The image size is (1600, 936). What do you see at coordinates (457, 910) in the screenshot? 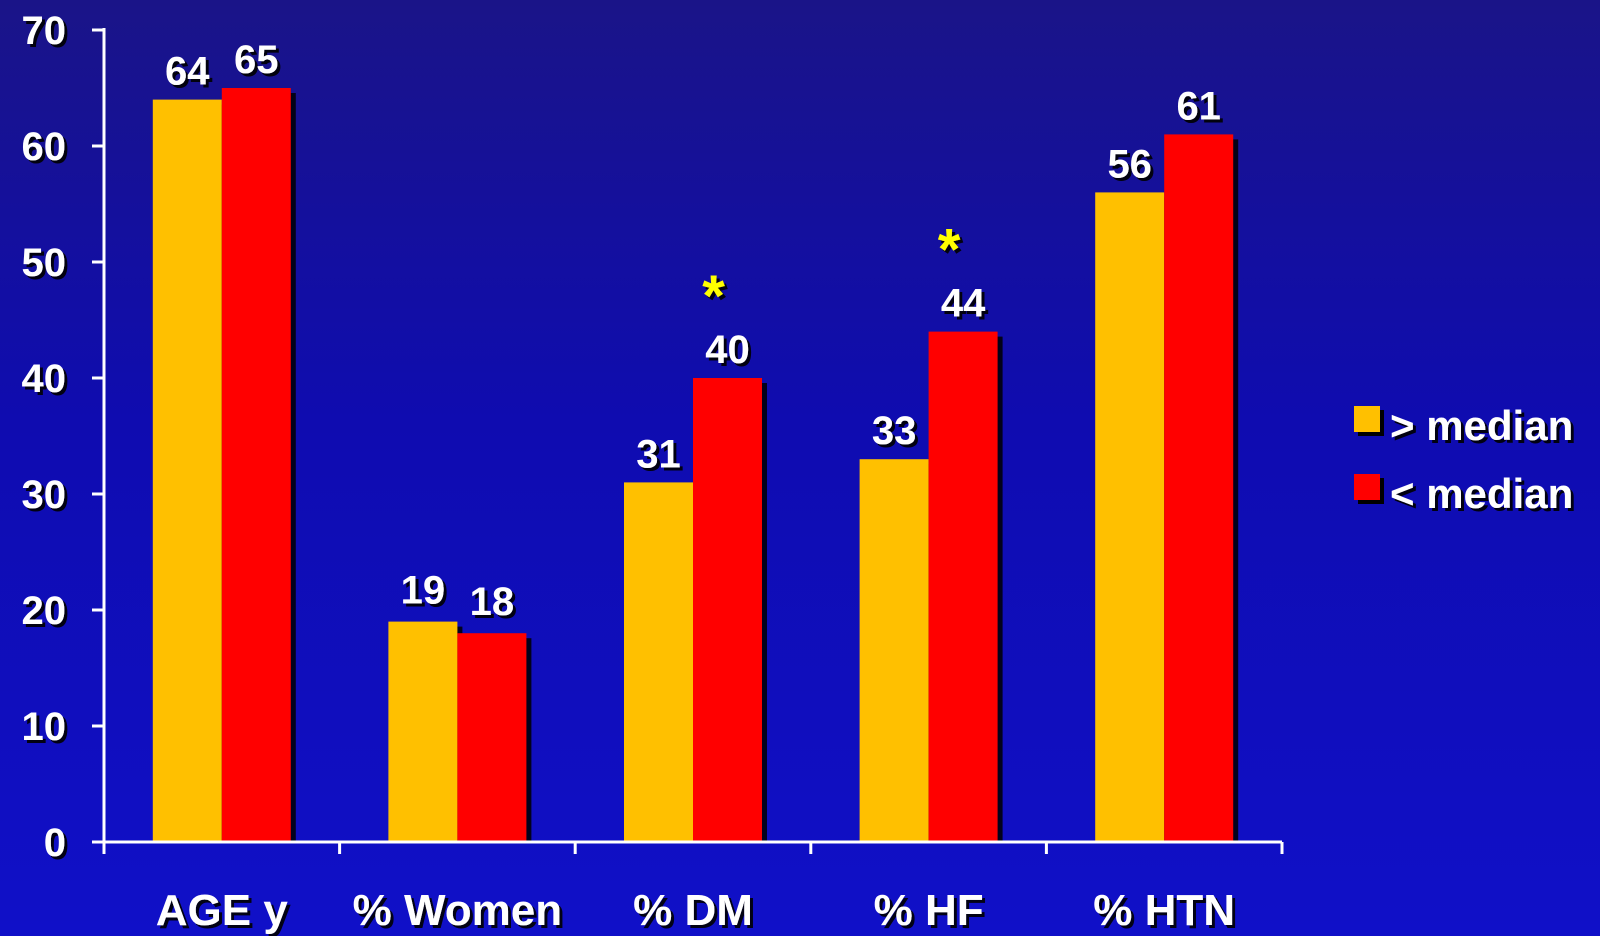
I see `x-tick-label: % Women` at bounding box center [457, 910].